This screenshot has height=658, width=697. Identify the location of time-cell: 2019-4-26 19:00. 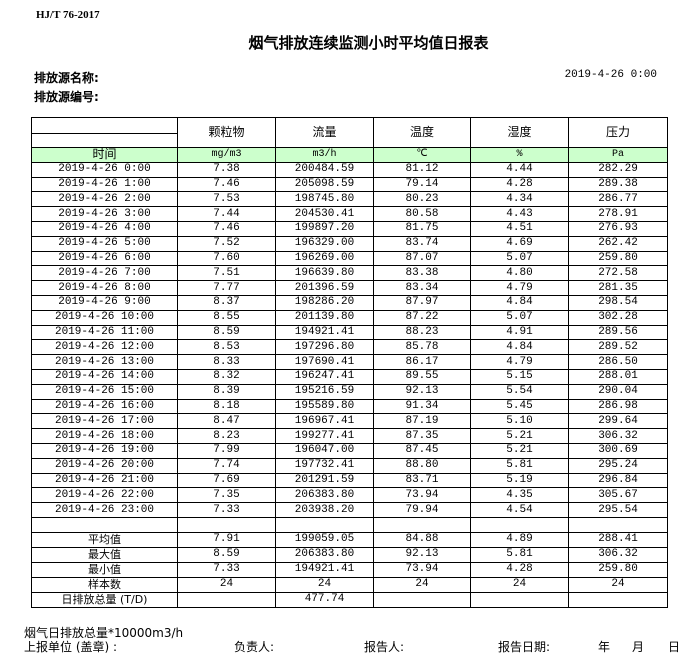
(104, 450).